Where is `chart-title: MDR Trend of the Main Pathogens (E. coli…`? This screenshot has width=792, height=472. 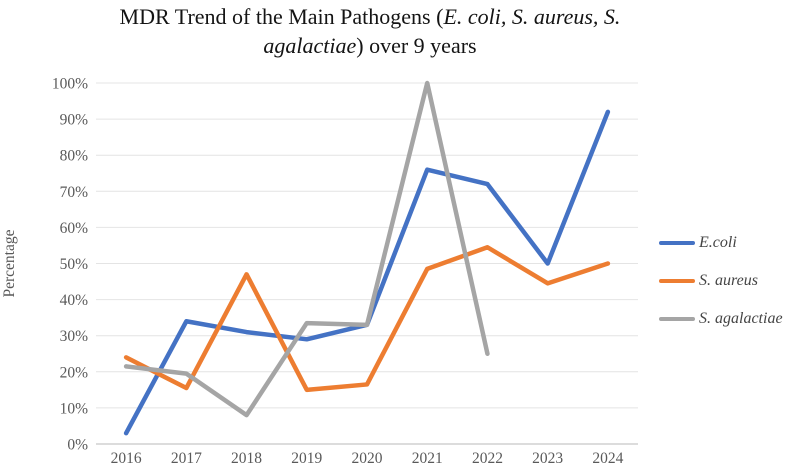
chart-title: MDR Trend of the Main Pathogens (E. coli… is located at coordinates (370, 31).